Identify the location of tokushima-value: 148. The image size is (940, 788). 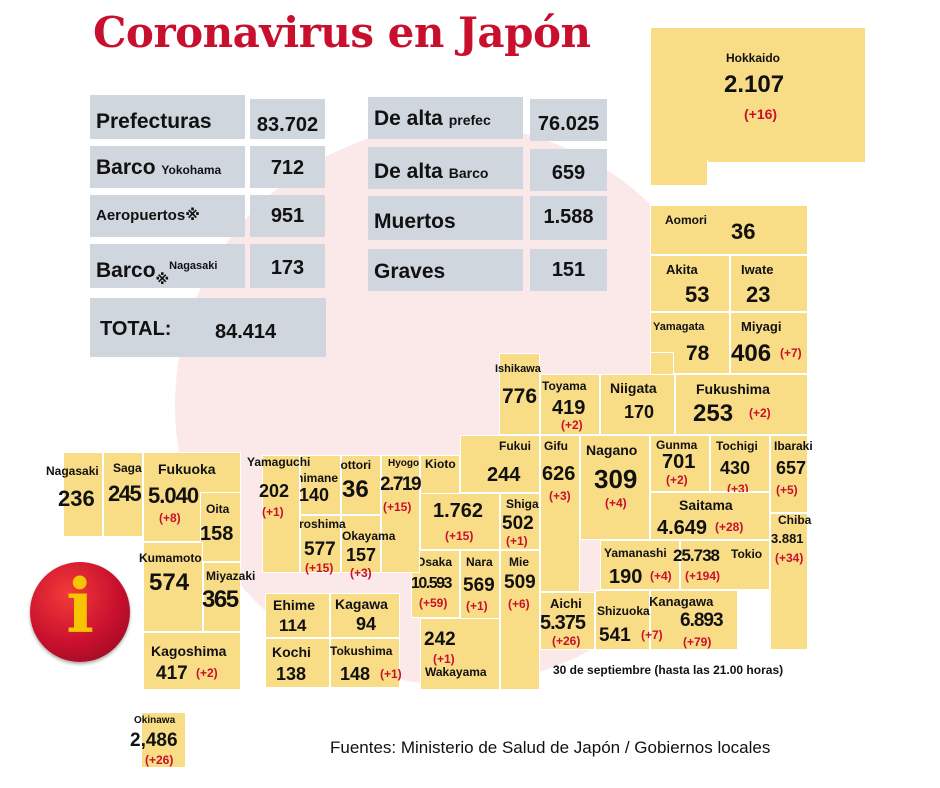
(355, 674).